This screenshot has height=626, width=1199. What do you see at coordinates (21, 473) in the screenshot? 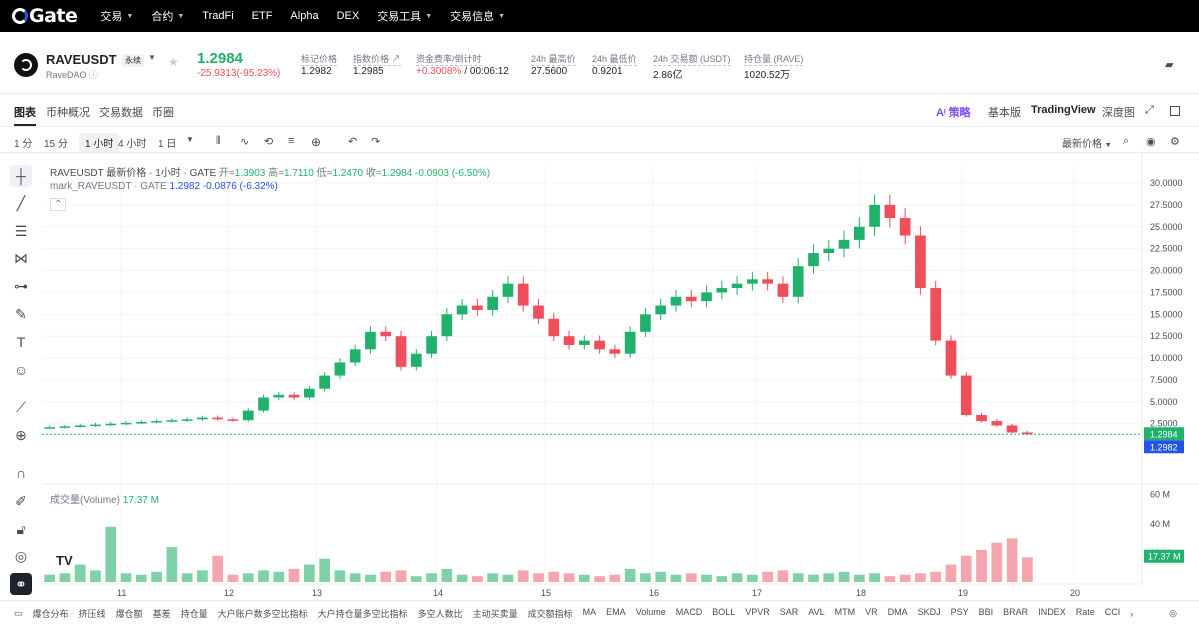
I see `magnet-icon: ∩` at bounding box center [21, 473].